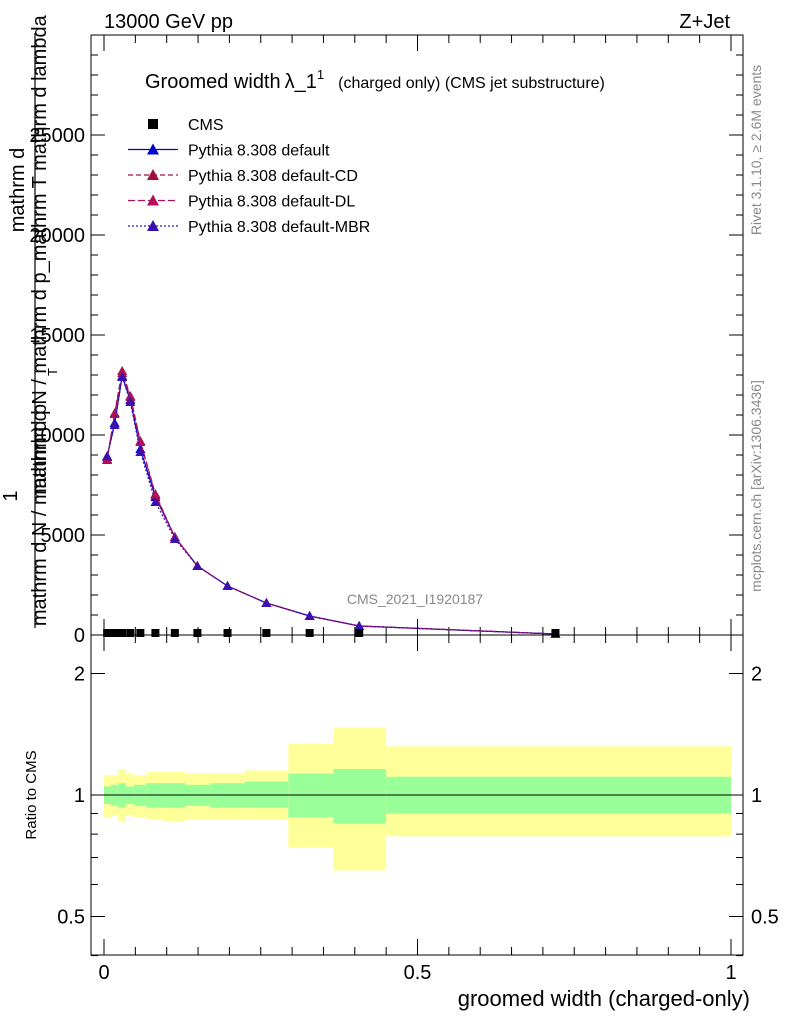 The height and width of the screenshot is (1024, 786). Describe the element at coordinates (360, 796) in the screenshot. I see `ratio-inner-band` at that location.